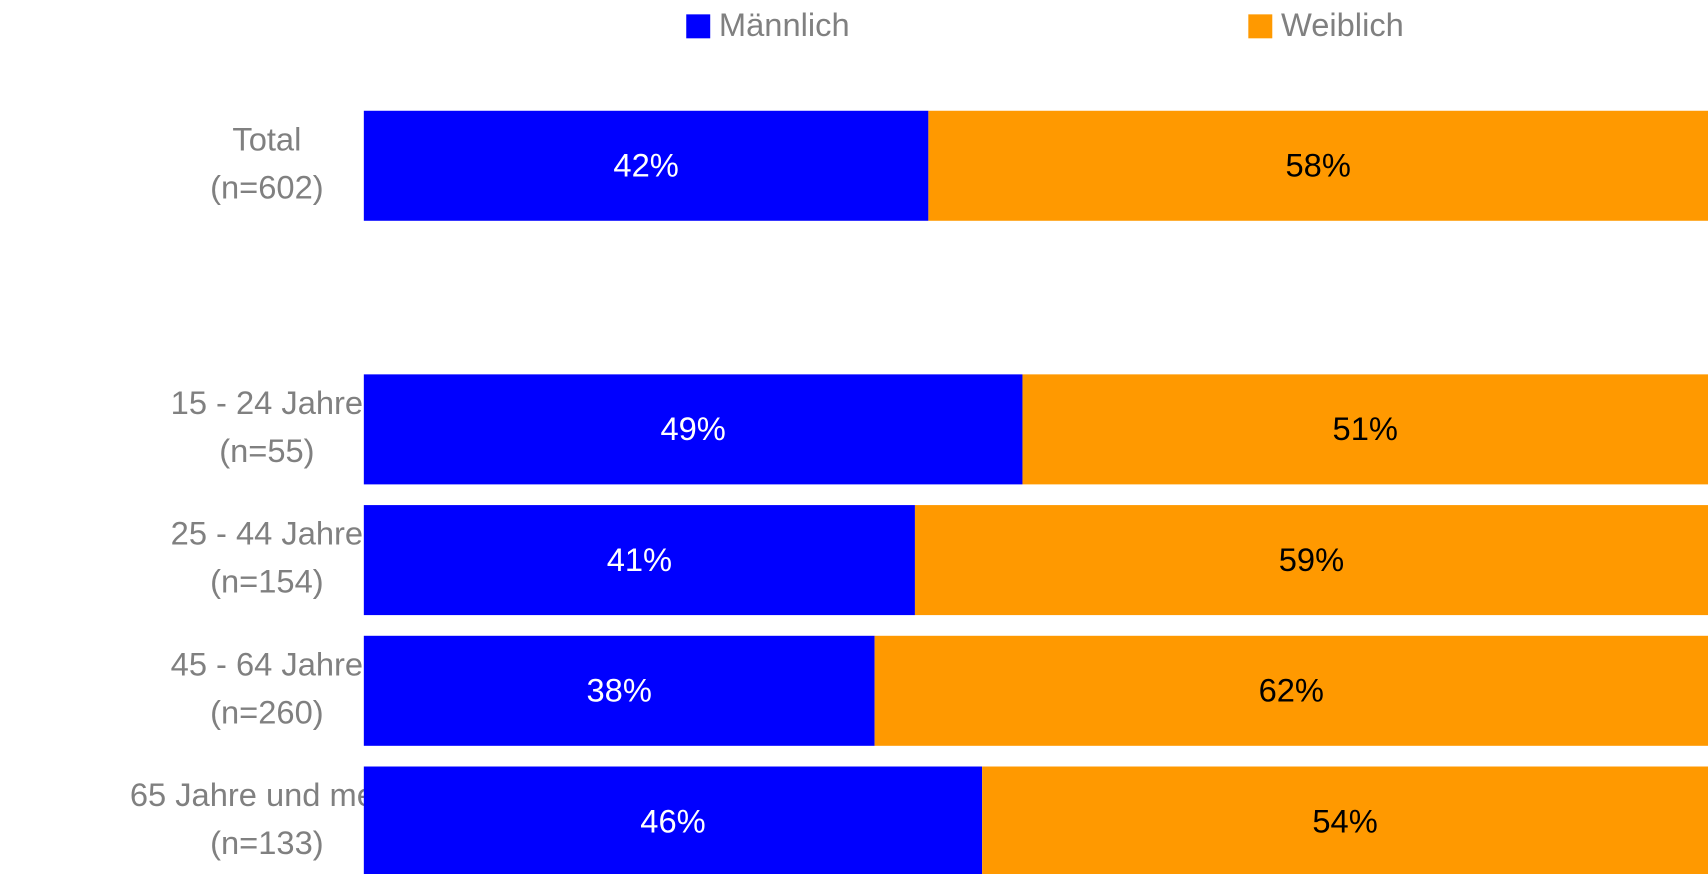 The image size is (1708, 874). What do you see at coordinates (784, 24) in the screenshot?
I see `legend-label: Männlich` at bounding box center [784, 24].